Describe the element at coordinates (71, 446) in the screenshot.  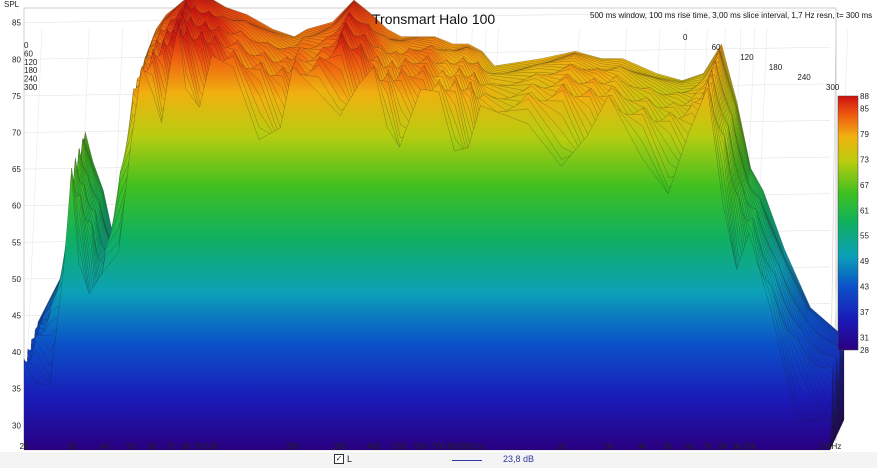
I see `x-tick-label: 30` at that location.